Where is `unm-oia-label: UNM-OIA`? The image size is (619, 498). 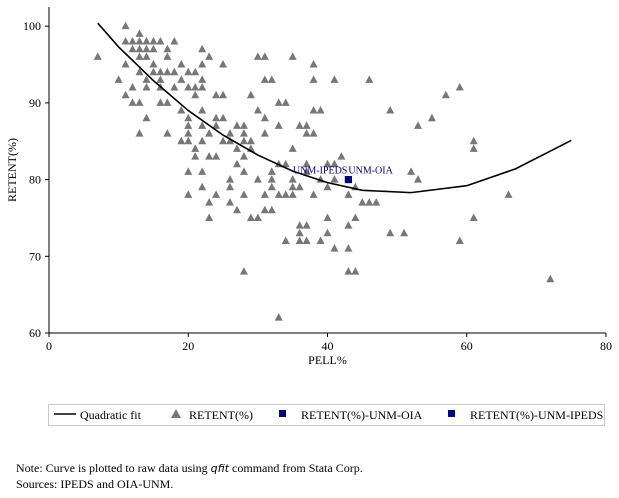
unm-oia-label: UNM-OIA is located at coordinates (370, 171).